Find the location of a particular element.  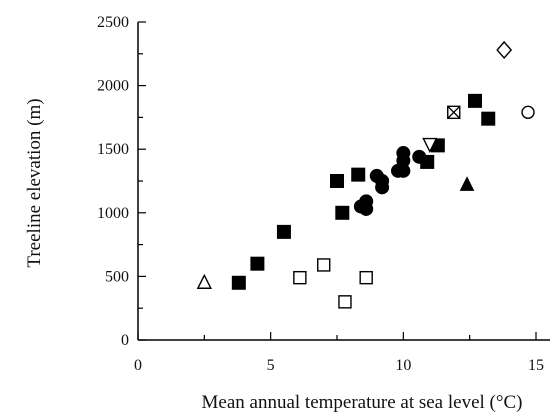

y-tick-label: 2500 is located at coordinates (113, 22).